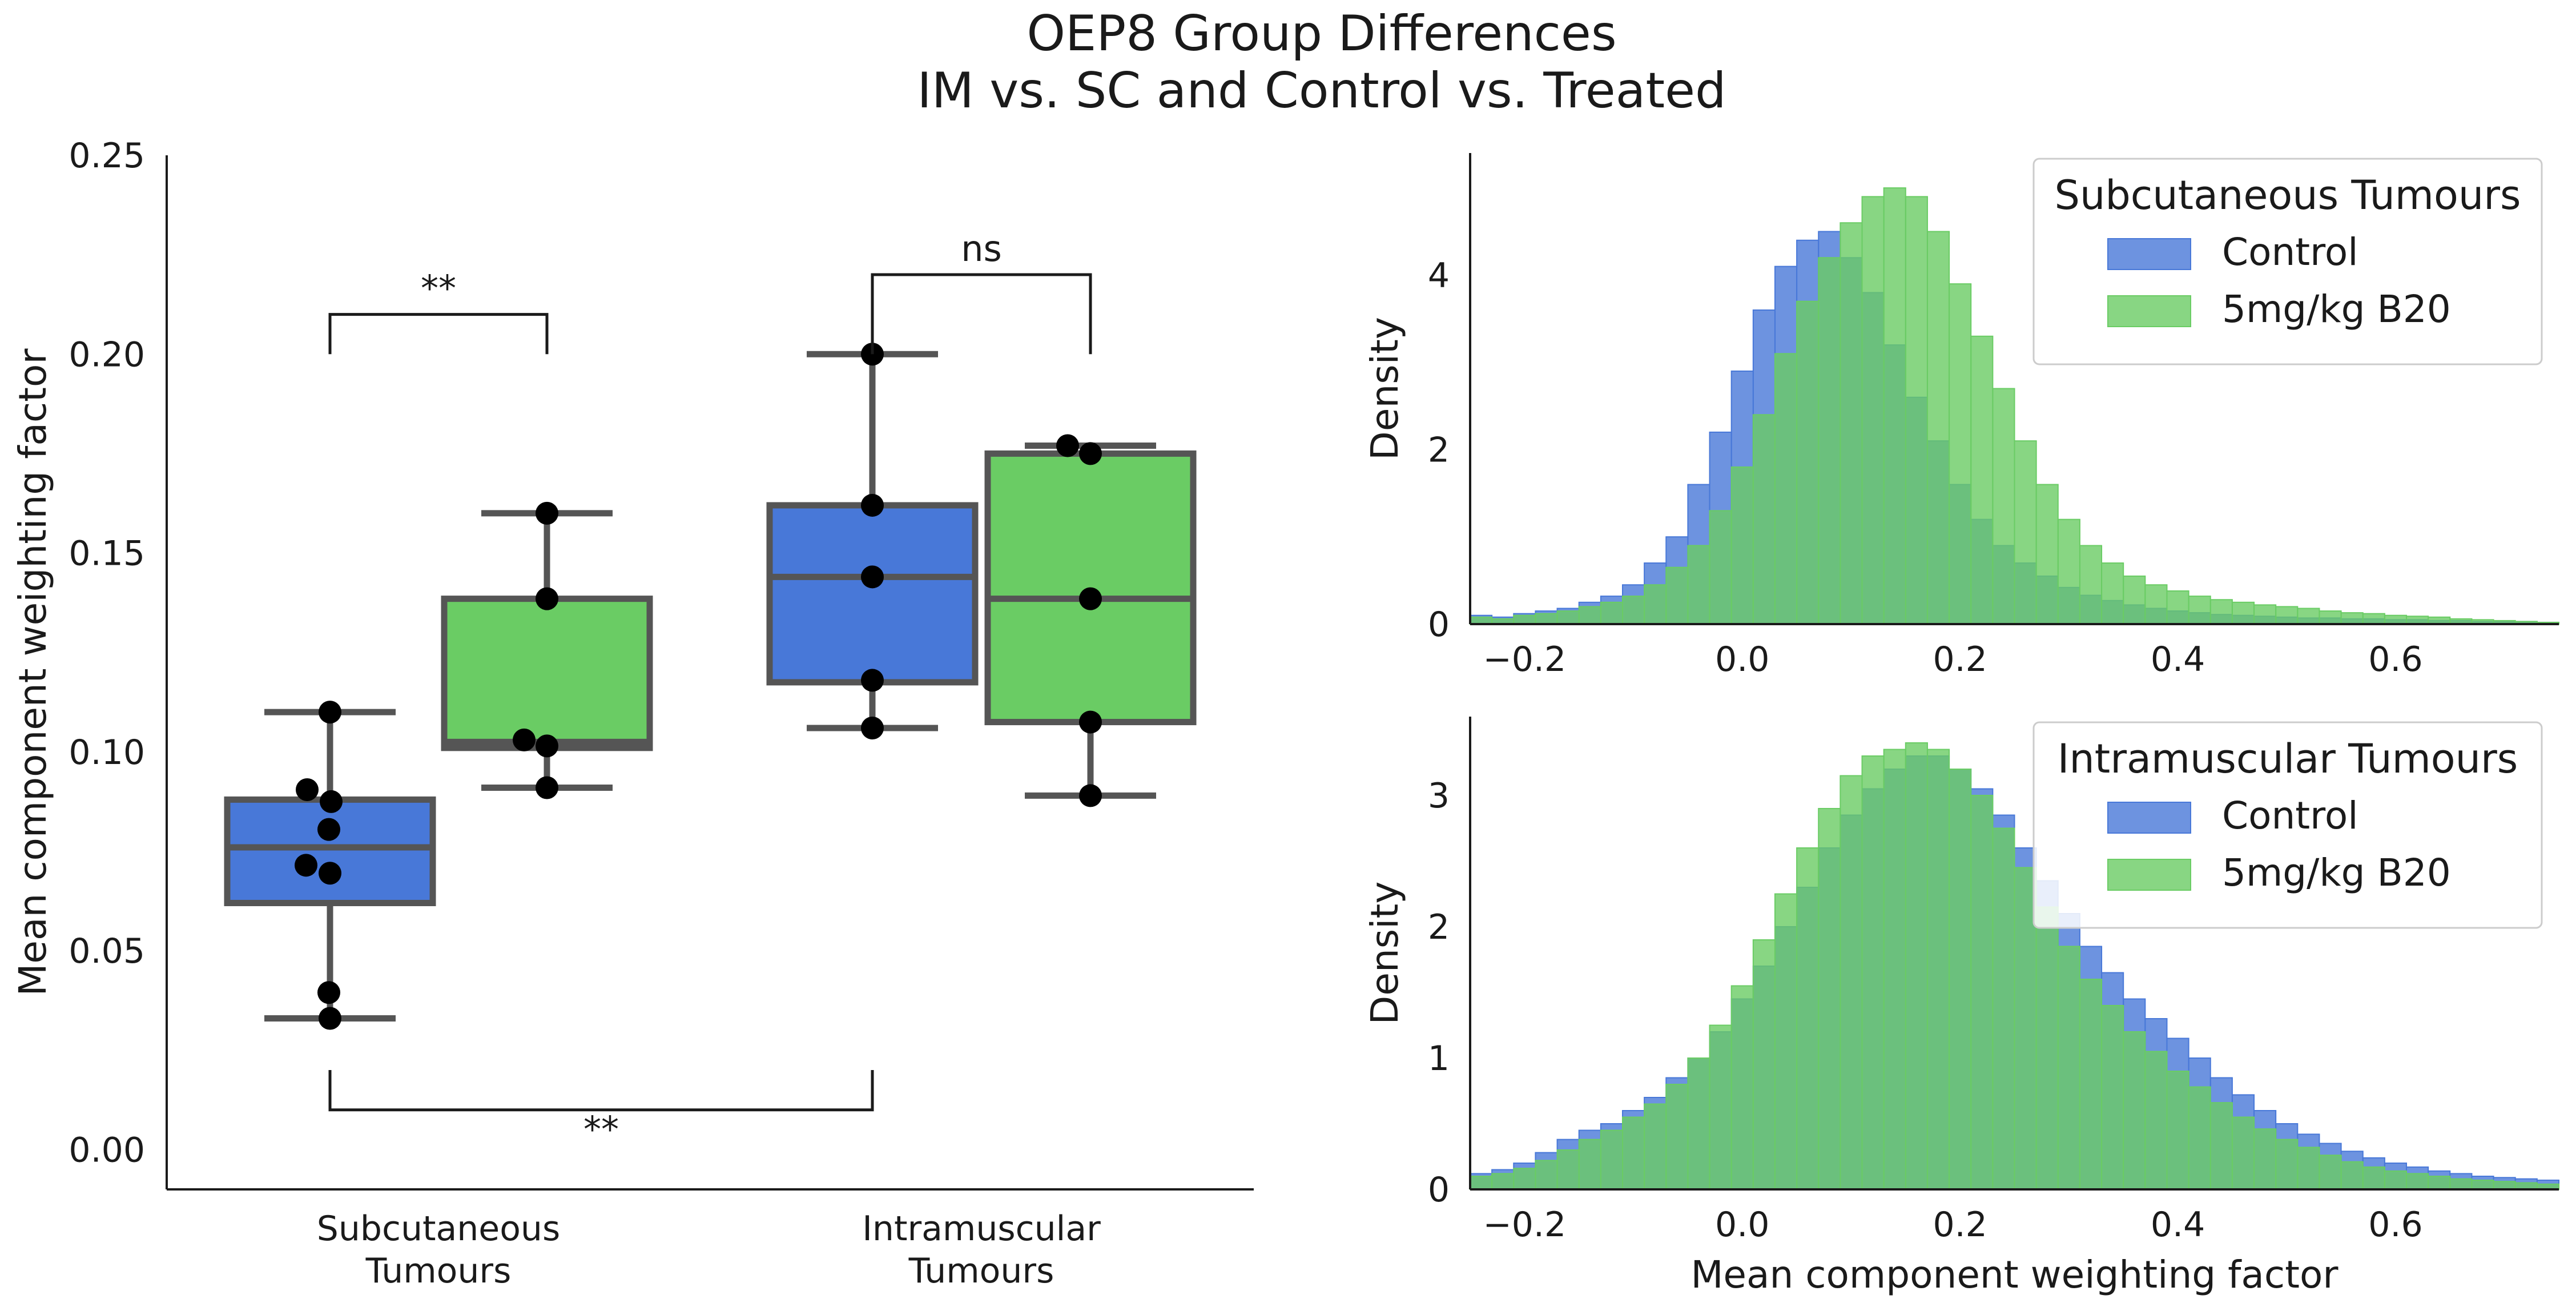 This screenshot has width=2576, height=1315. What do you see at coordinates (2336, 309) in the screenshot?
I see `hist-sc-legend-label: 5mg/kg B20` at bounding box center [2336, 309].